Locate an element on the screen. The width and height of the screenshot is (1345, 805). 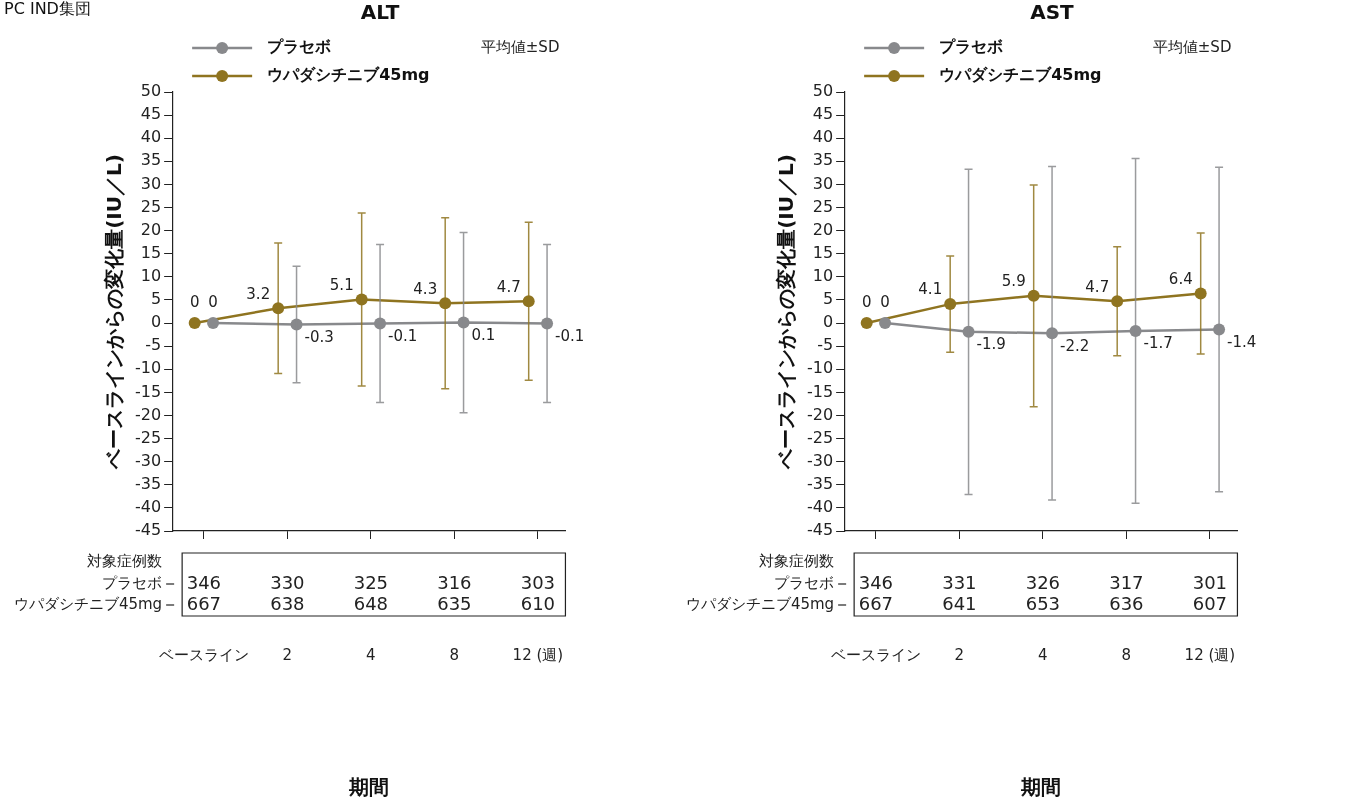
chart-title: ALT is located at coordinates (380, 12).